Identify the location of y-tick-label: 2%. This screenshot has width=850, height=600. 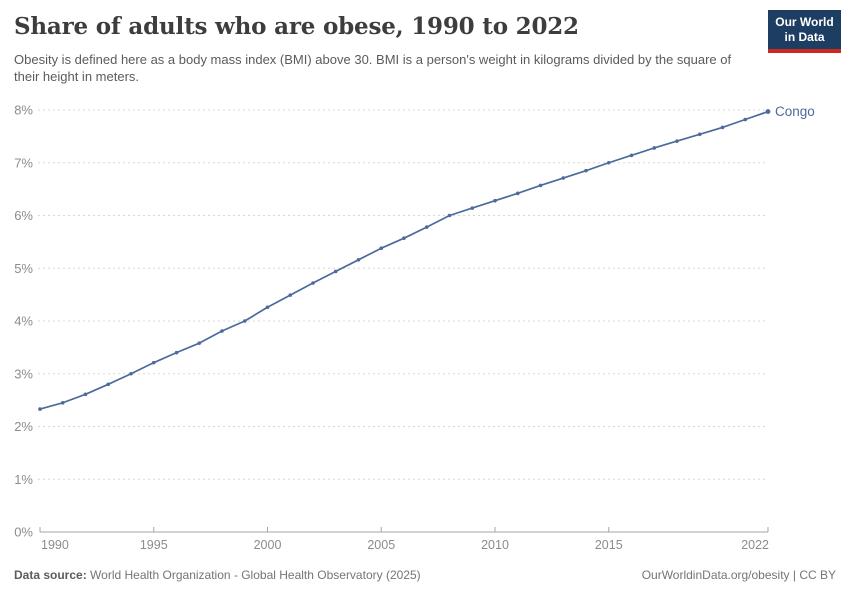
(23, 426).